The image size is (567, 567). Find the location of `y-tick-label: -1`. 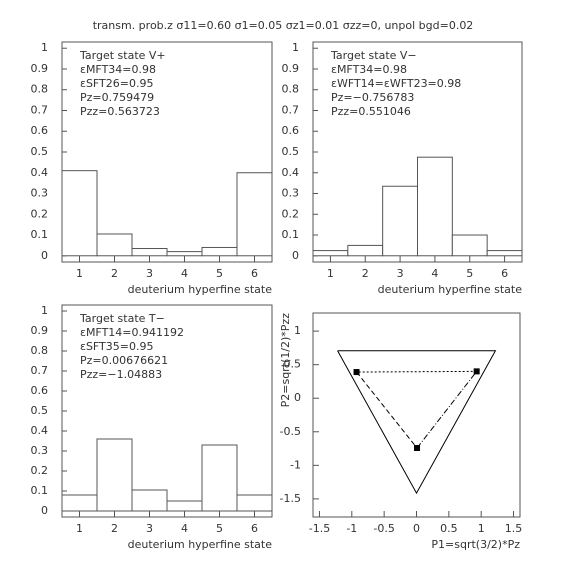

y-tick-label: -1 is located at coordinates (295, 464).